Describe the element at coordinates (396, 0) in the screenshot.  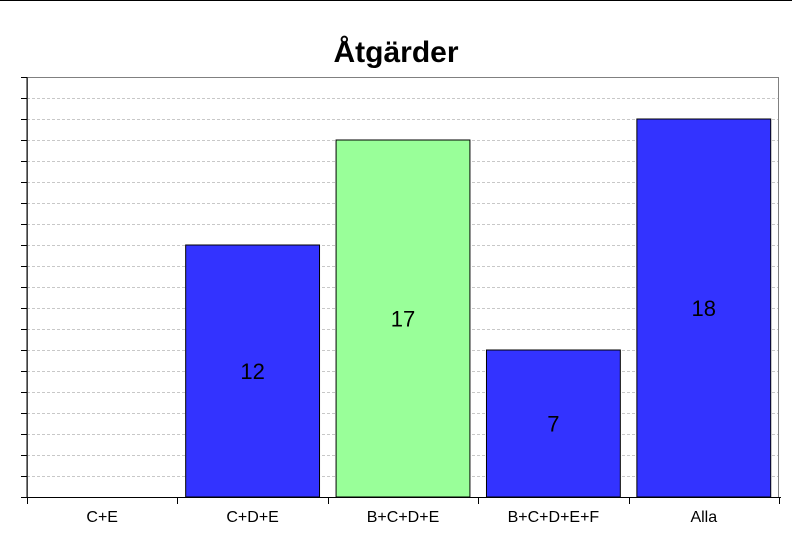
I see `top-border-line` at that location.